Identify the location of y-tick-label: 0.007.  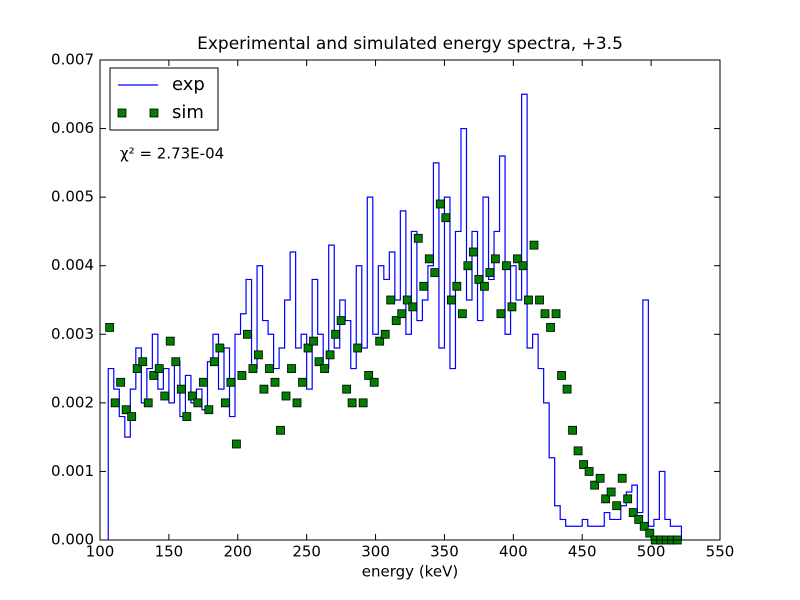
(72, 60).